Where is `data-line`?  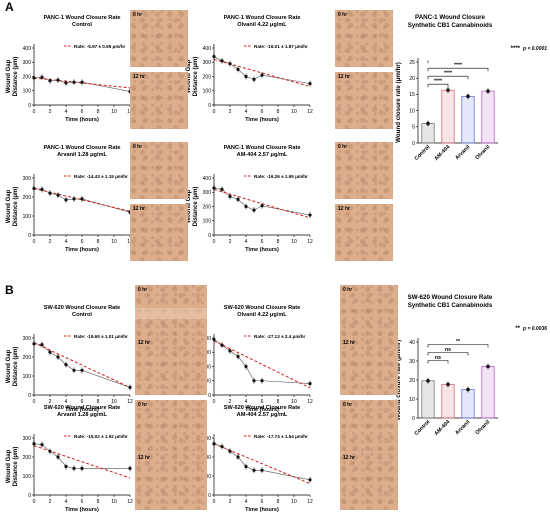
data-line is located at coordinates (81, 456).